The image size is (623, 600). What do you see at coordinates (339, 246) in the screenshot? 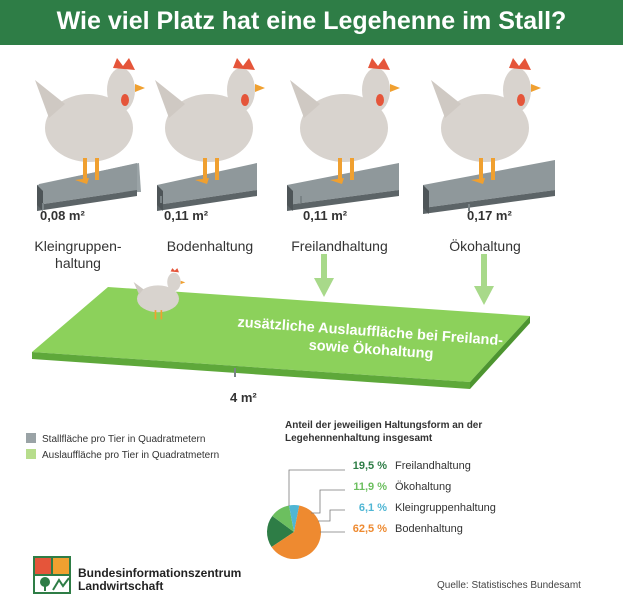
I see `stall-label: Freilandhaltung` at bounding box center [339, 246].